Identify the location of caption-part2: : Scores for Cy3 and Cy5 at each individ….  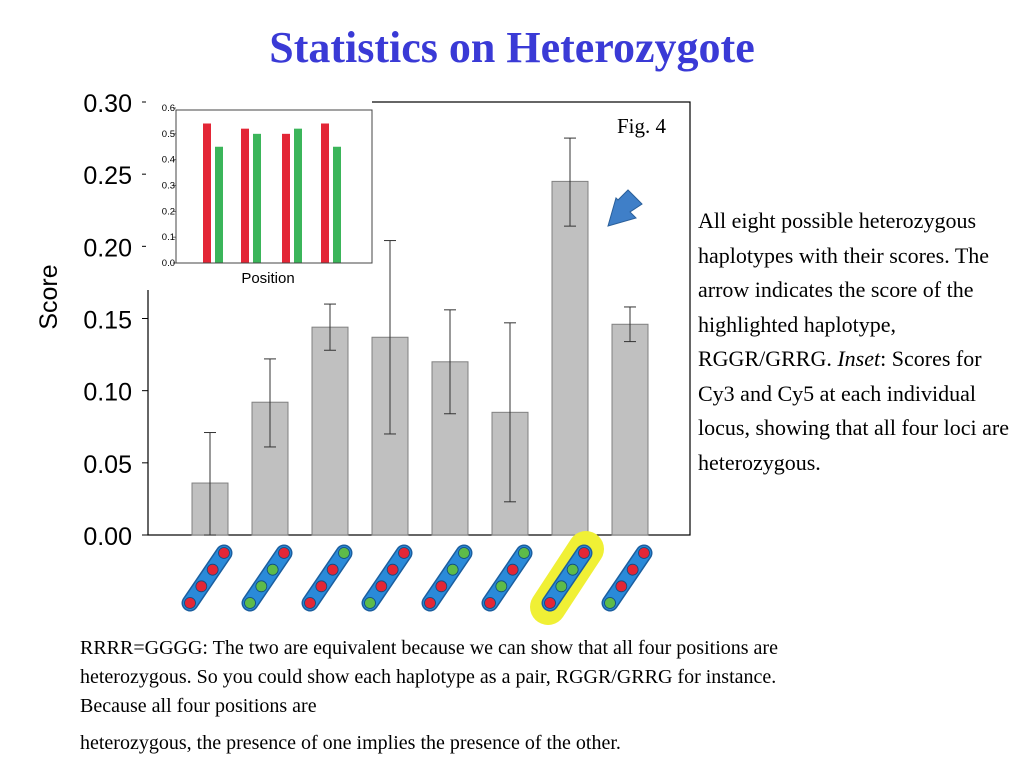
(853, 410).